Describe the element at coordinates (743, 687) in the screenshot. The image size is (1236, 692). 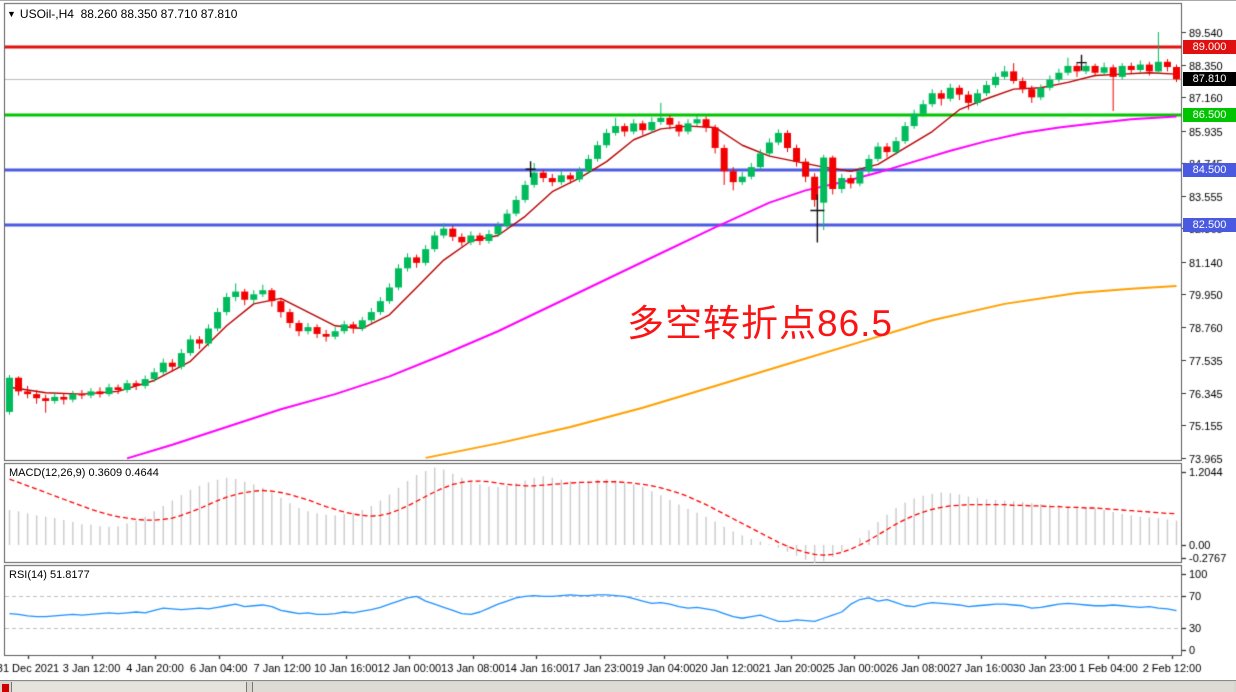
I see `workspace-tab-area` at that location.